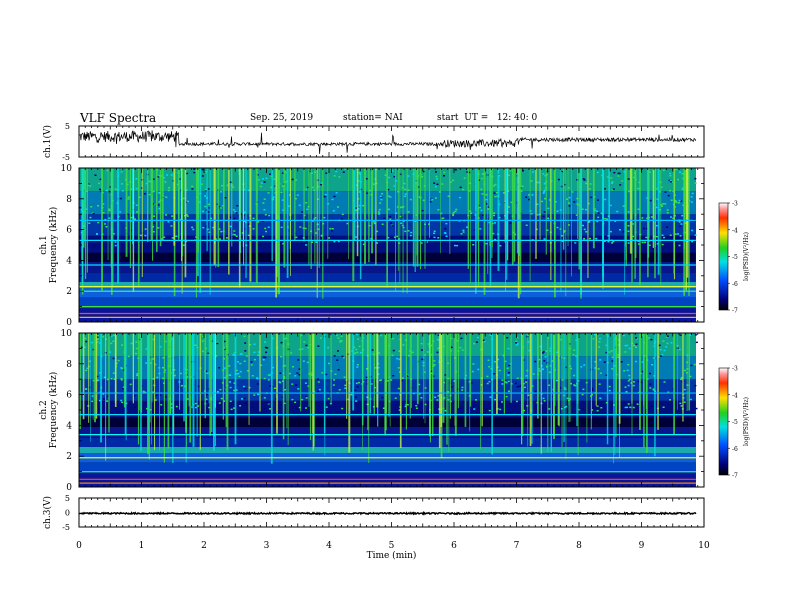  What do you see at coordinates (142, 546) in the screenshot?
I see `x-tick-label: 1` at bounding box center [142, 546].